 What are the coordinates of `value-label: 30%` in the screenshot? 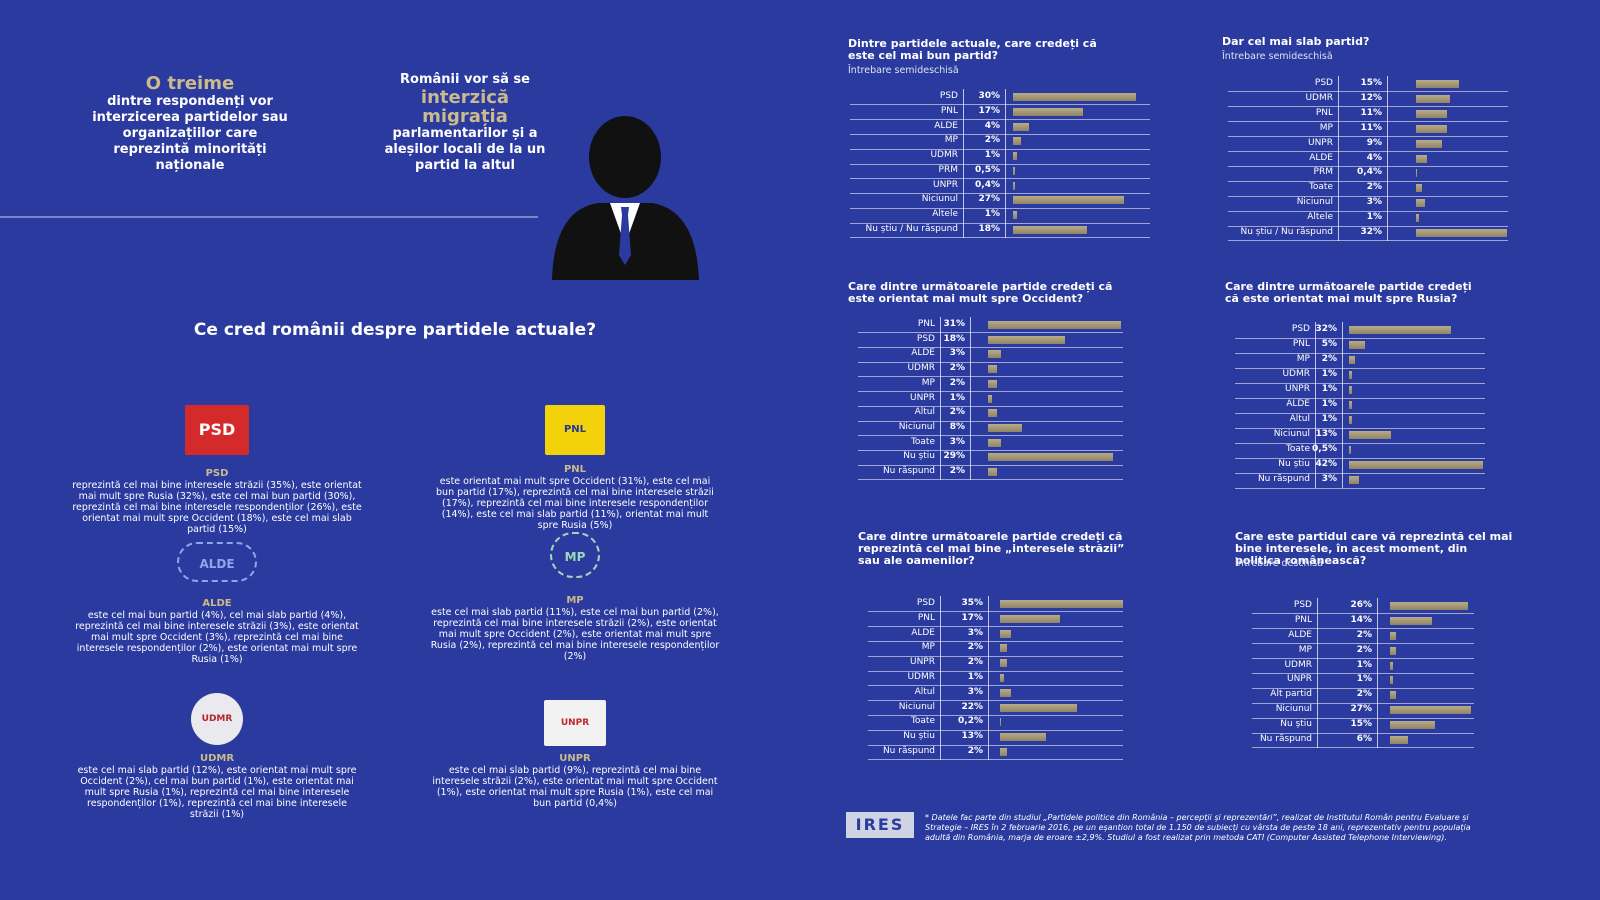 It's located at (989, 96).